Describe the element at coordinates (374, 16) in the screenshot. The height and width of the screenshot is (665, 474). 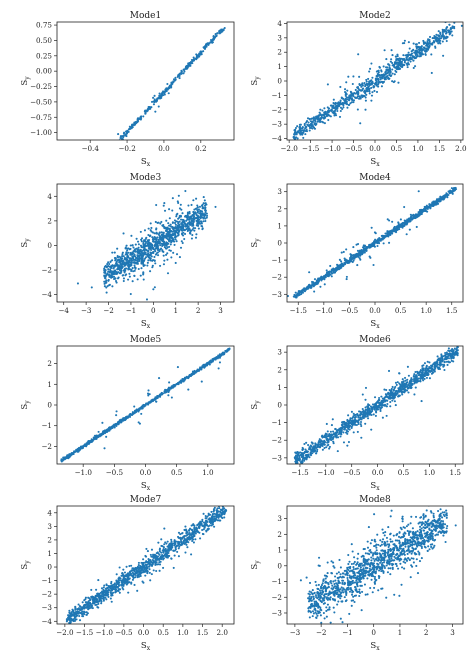
I see `subplot-title: Mode2` at that location.